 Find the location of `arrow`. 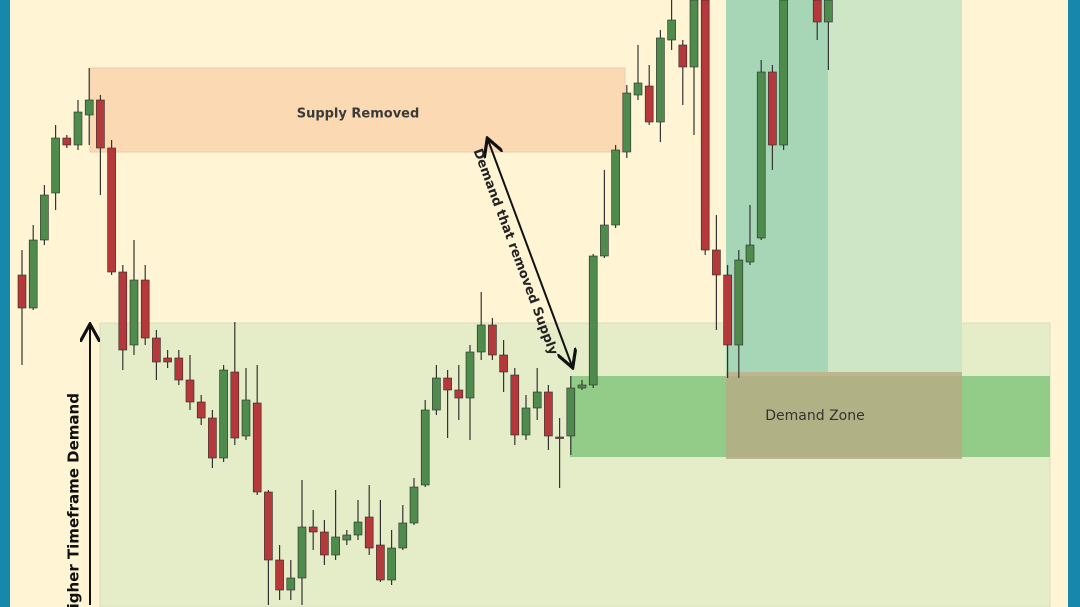

arrow is located at coordinates (530, 253).